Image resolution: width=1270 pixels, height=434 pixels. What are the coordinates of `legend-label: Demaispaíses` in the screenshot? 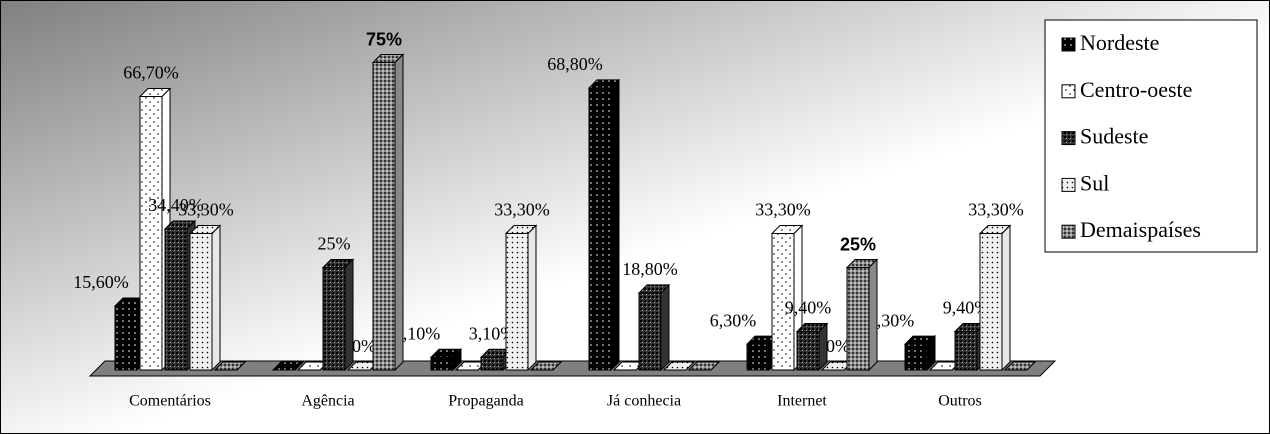 It's located at (1140, 229).